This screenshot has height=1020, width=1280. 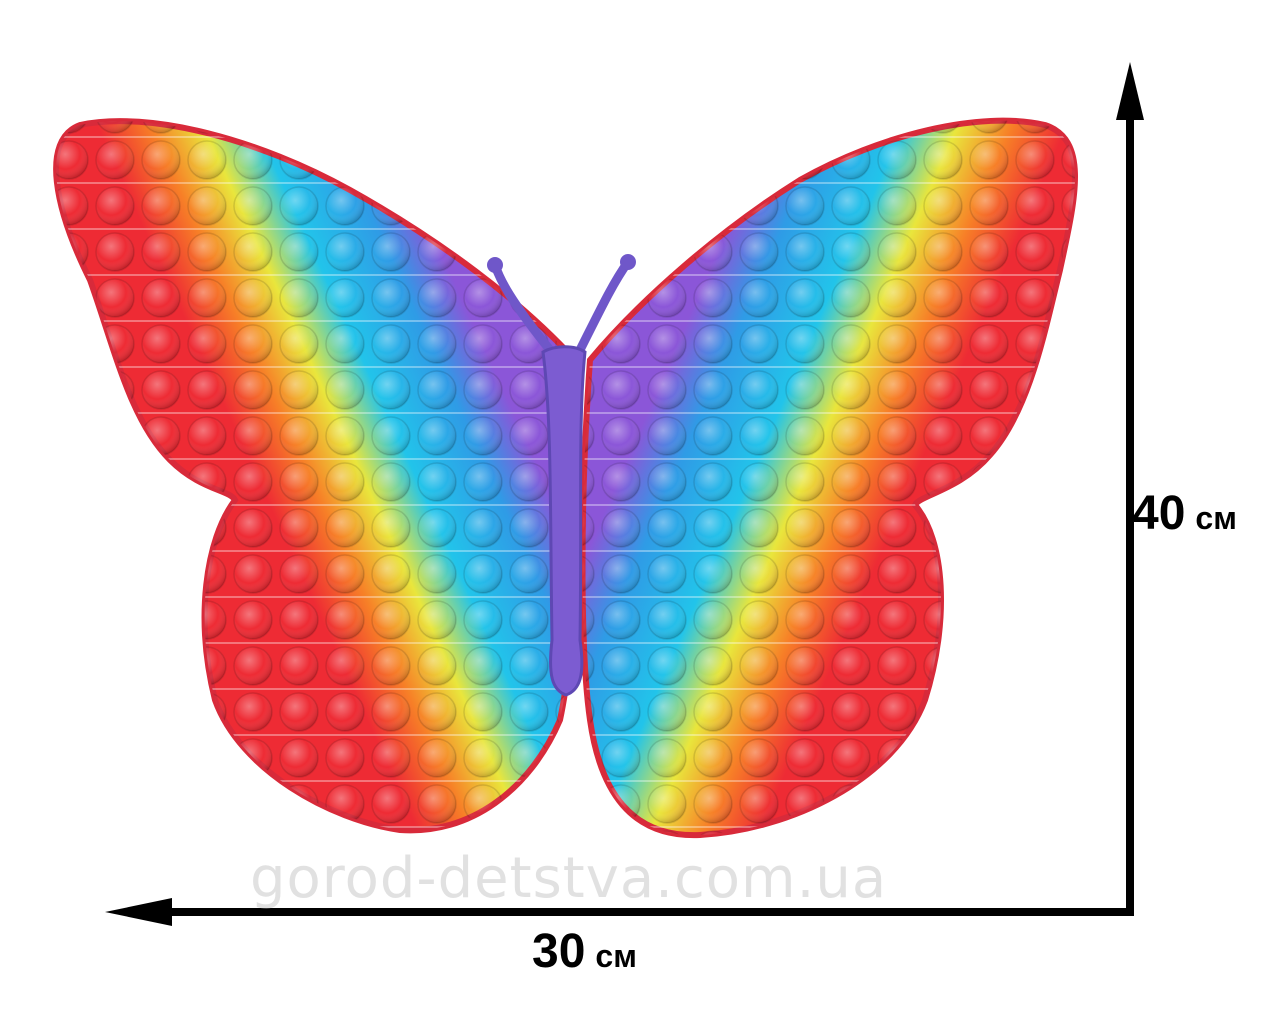 I want to click on width-dimension-label: 30 см, so click(x=584, y=951).